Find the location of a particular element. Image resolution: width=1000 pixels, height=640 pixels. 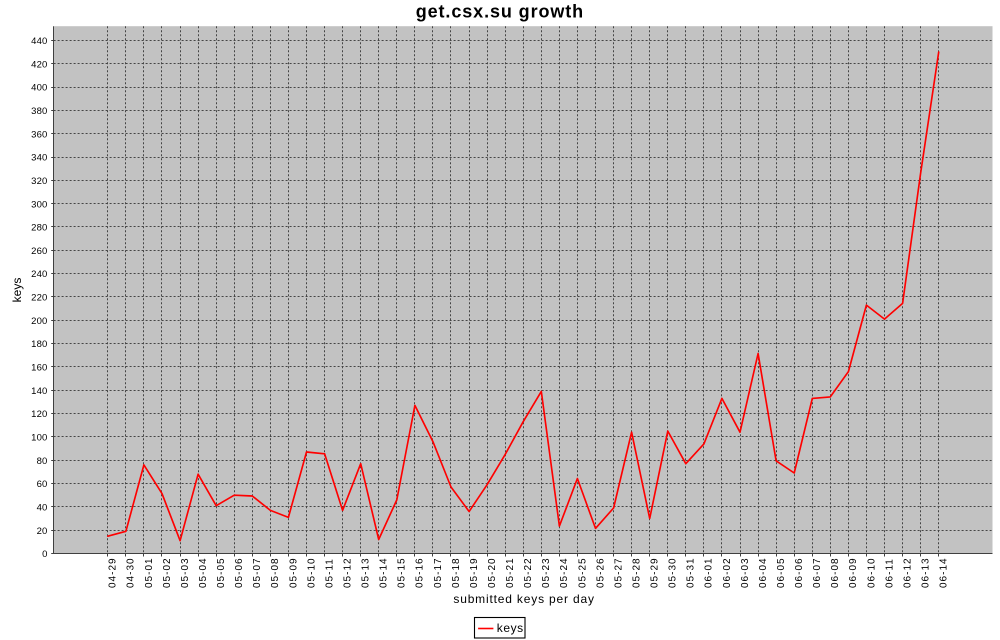

svg-text: 05-06 is located at coordinates (239, 572).